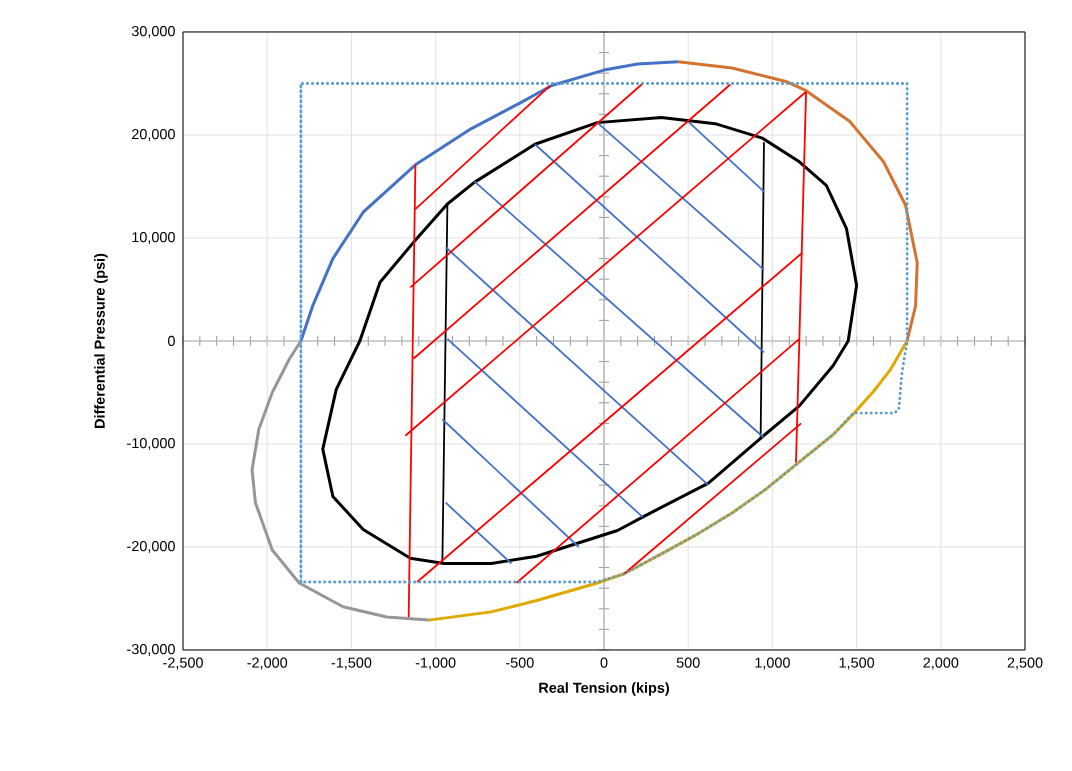 Image resolution: width=1072 pixels, height=771 pixels. What do you see at coordinates (151, 650) in the screenshot?
I see `y-tick-label: -30,000` at bounding box center [151, 650].